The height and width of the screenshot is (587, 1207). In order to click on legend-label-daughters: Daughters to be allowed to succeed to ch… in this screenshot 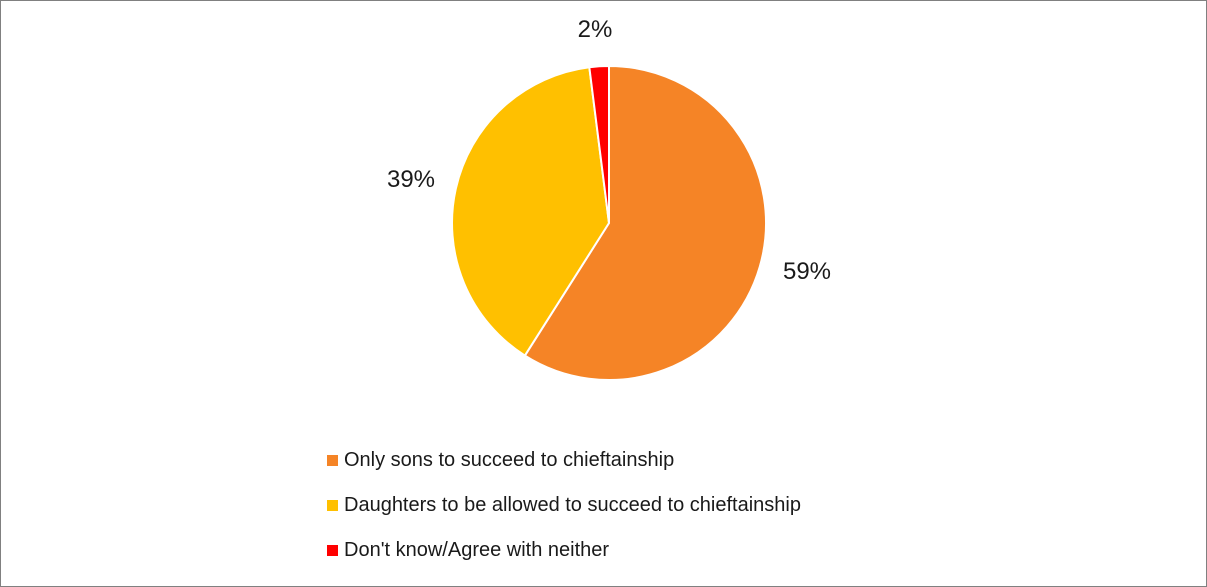, I will do `click(572, 504)`.